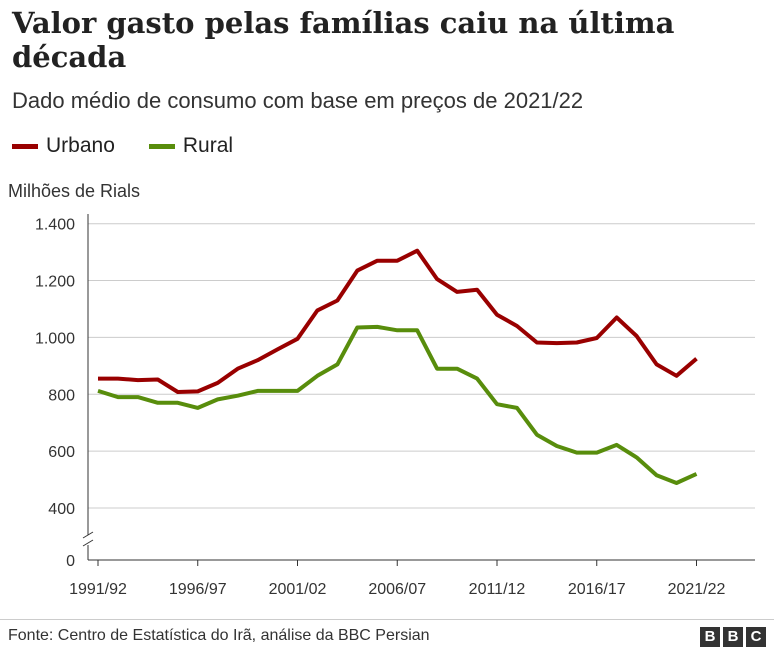  Describe the element at coordinates (161, 146) in the screenshot. I see `legend-swatch-rural` at that location.